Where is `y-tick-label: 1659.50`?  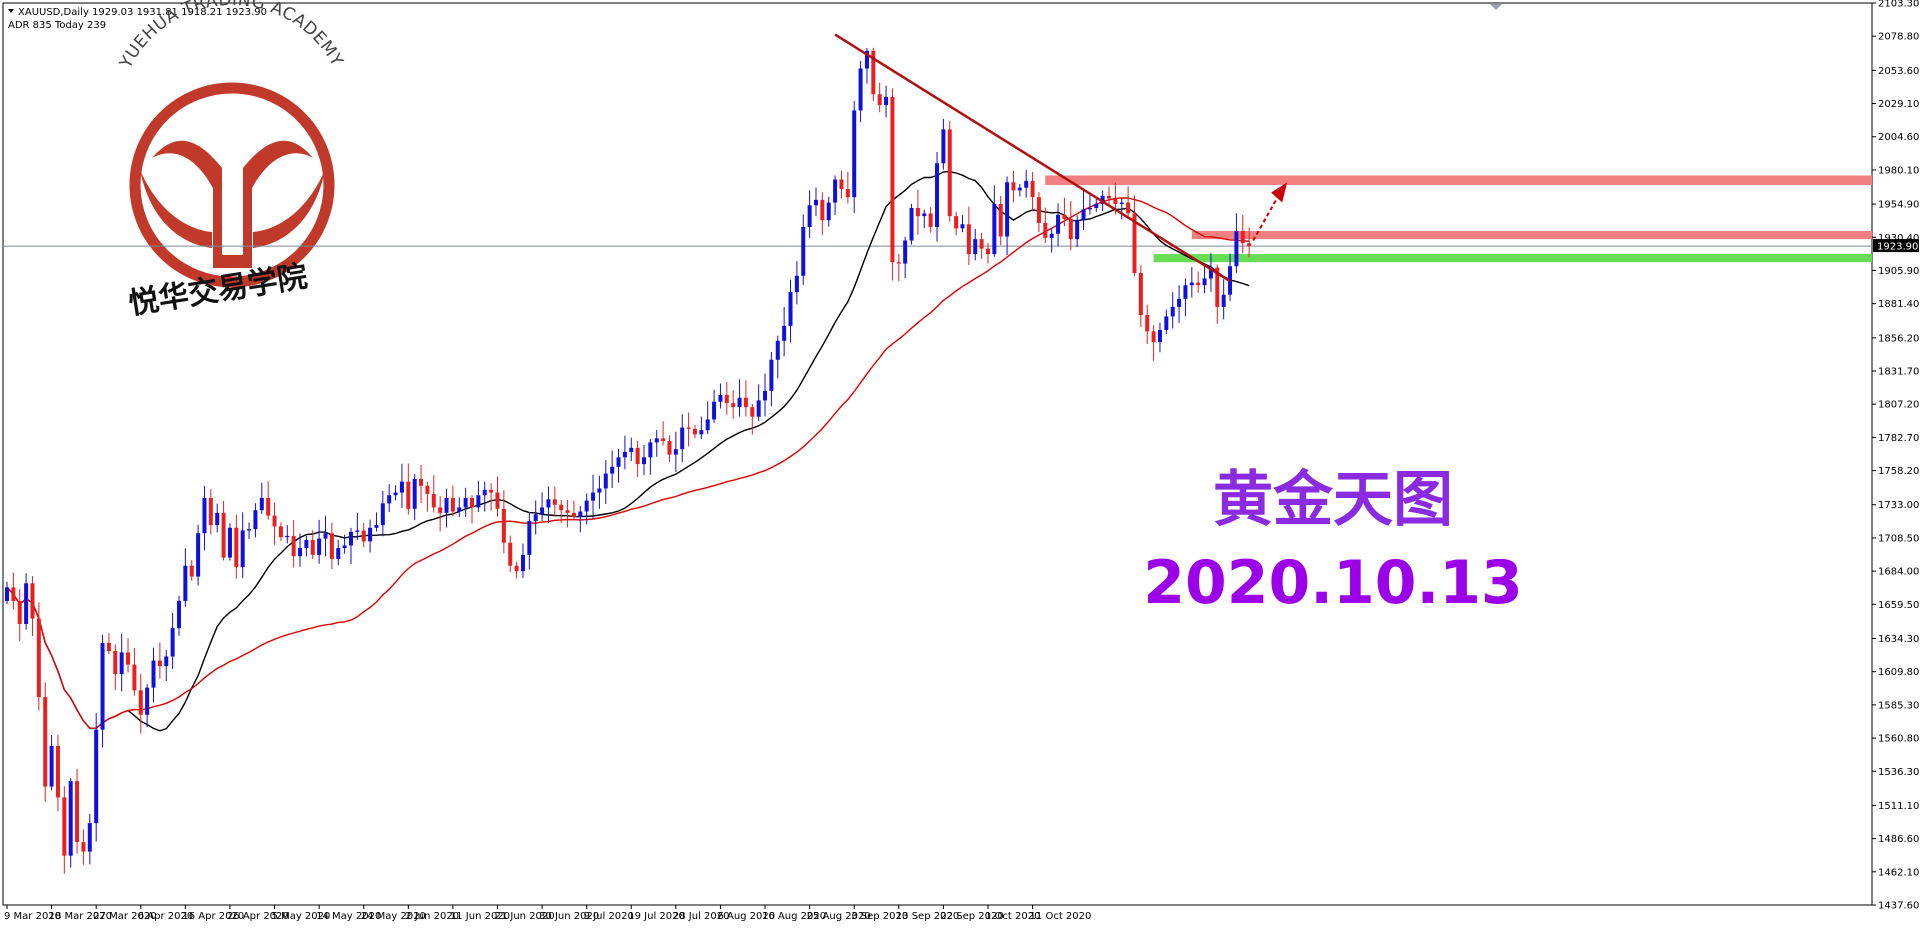 y-tick-label: 1659.50 is located at coordinates (1898, 605).